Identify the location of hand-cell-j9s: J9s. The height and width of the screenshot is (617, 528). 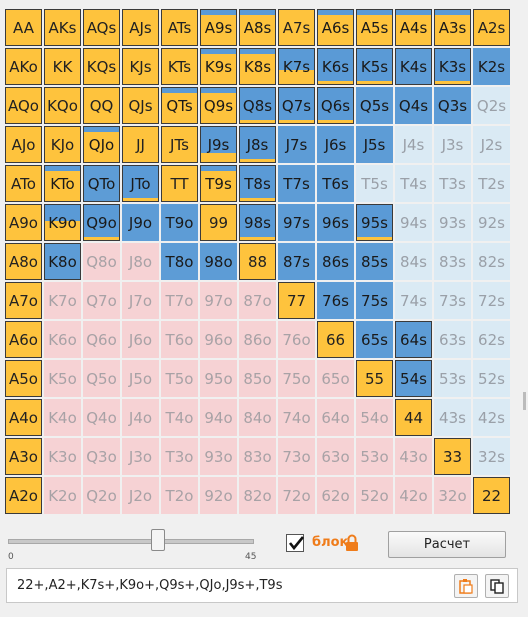
(218, 144).